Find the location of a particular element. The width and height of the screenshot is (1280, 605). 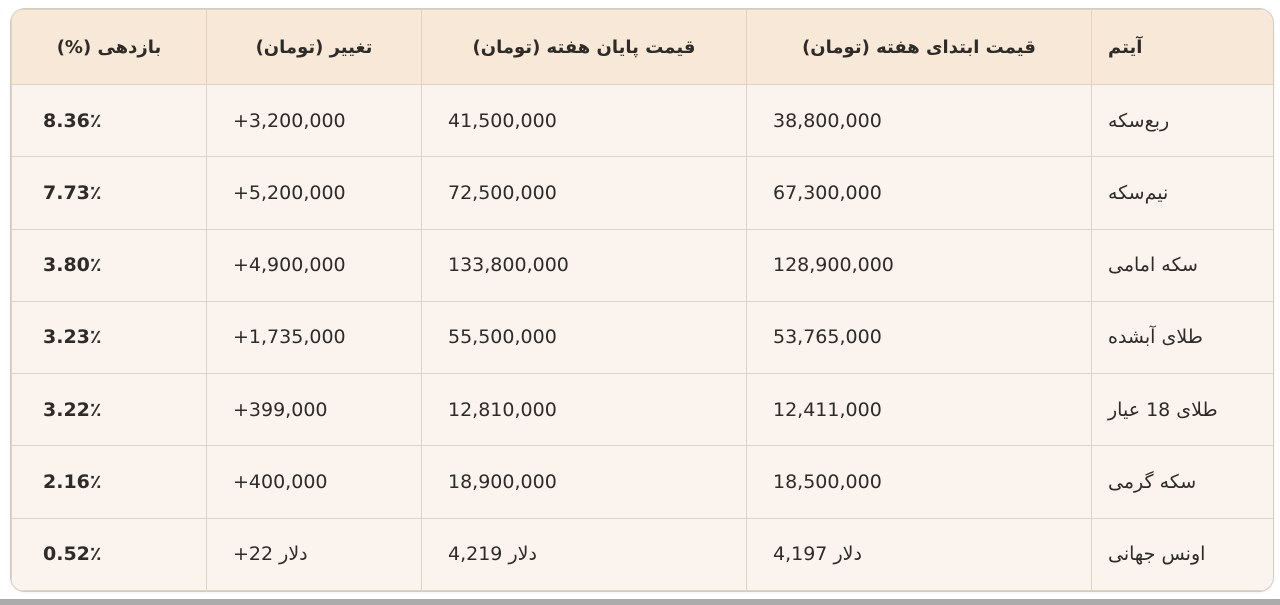

cell-start-price: 38,800,000 is located at coordinates (919, 120).